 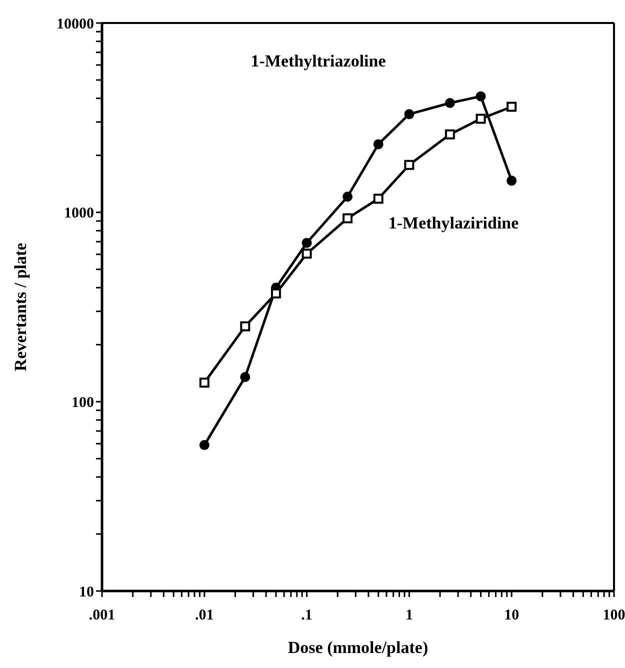 What do you see at coordinates (86, 592) in the screenshot?
I see `y-tick-label: 10` at bounding box center [86, 592].